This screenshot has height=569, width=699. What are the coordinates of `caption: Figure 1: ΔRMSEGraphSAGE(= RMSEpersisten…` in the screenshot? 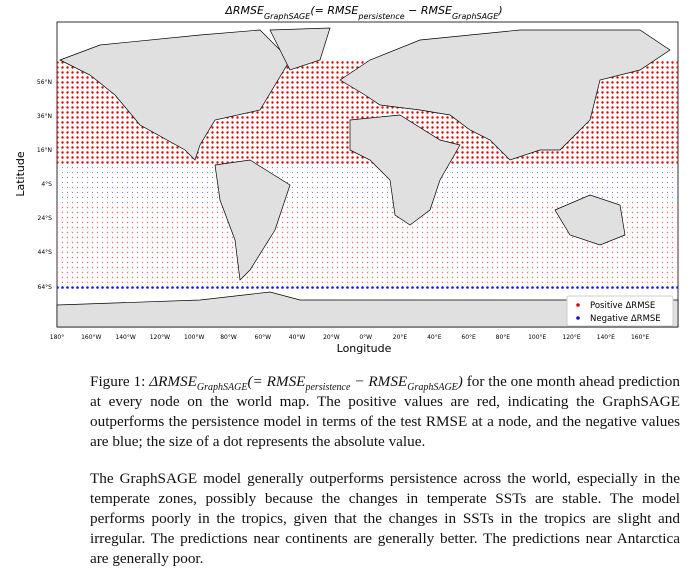 It's located at (385, 412).